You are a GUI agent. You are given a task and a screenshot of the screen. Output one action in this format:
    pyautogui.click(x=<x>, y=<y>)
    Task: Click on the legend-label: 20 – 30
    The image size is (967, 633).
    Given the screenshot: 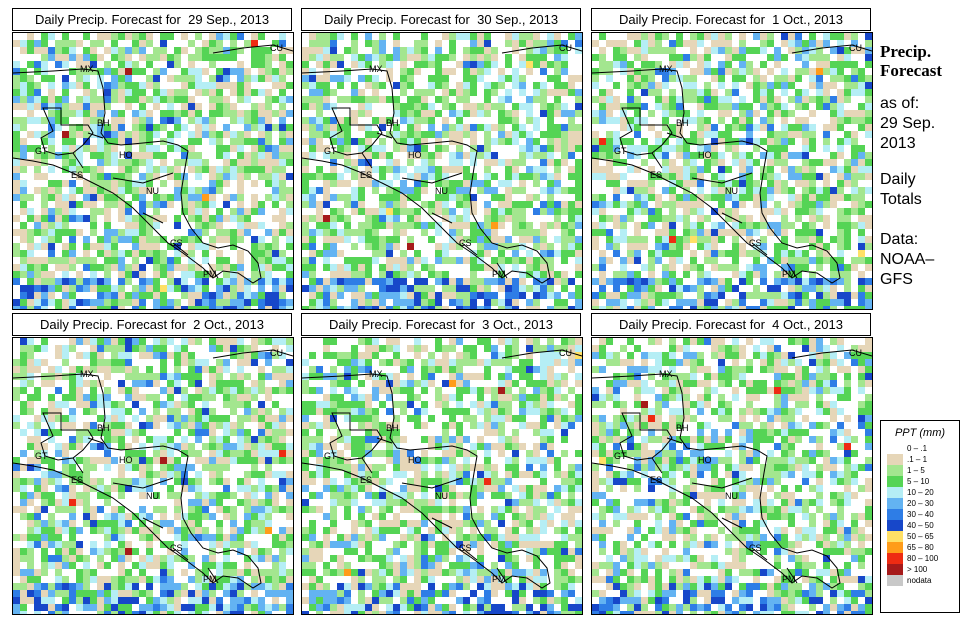 What is the action you would take?
    pyautogui.click(x=920, y=503)
    